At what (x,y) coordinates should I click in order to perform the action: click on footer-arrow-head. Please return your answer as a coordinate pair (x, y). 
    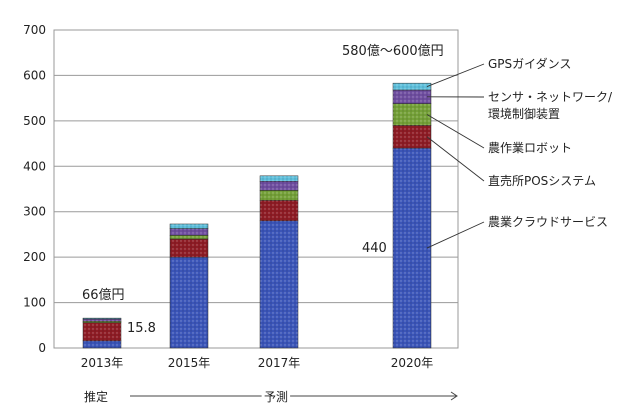
    Looking at the image, I should click on (454, 396).